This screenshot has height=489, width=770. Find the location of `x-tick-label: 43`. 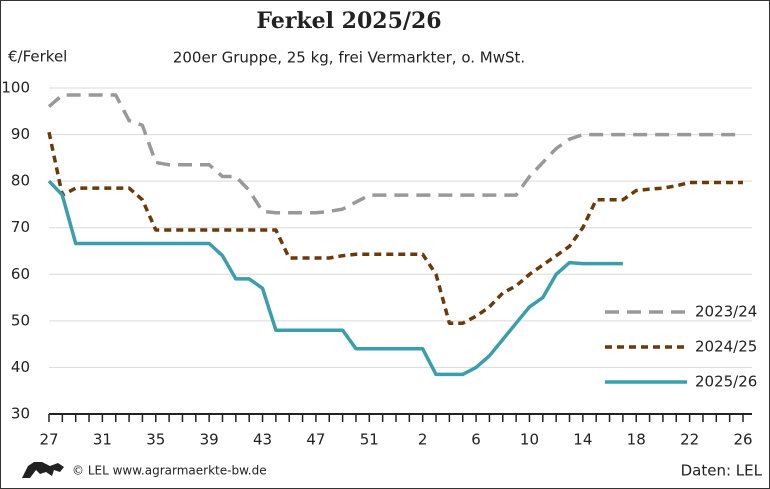

x-tick-label: 43 is located at coordinates (262, 440).